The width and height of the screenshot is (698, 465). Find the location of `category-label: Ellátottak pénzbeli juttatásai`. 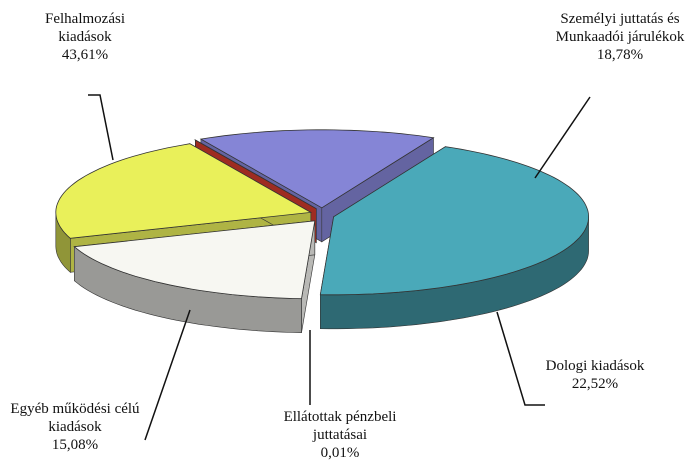

category-label: Ellátottak pénzbeli juttatásai is located at coordinates (340, 426).